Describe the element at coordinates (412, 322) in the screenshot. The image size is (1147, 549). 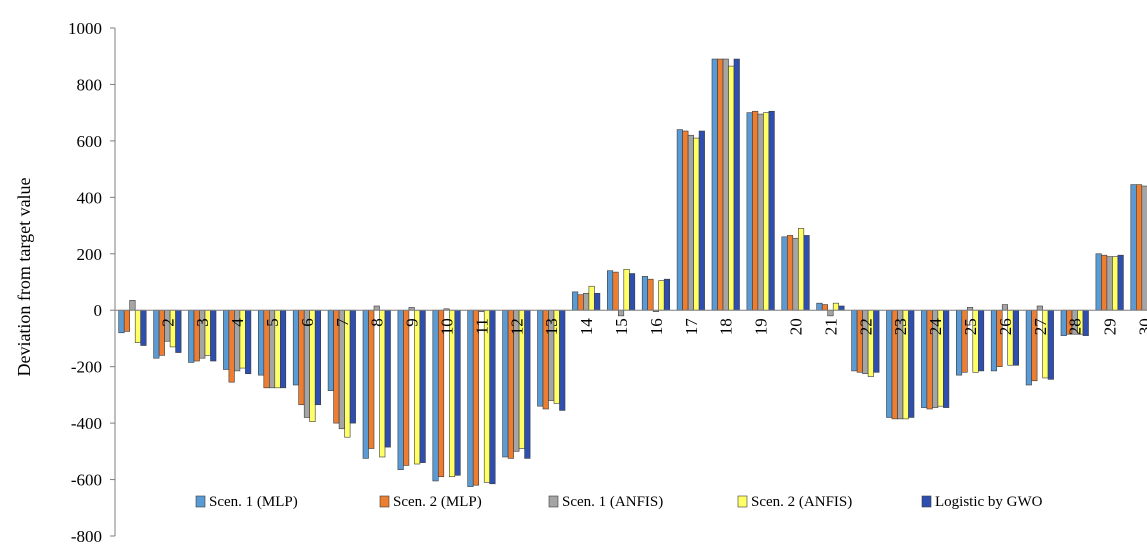
I see `x-category-label-9: 9` at that location.